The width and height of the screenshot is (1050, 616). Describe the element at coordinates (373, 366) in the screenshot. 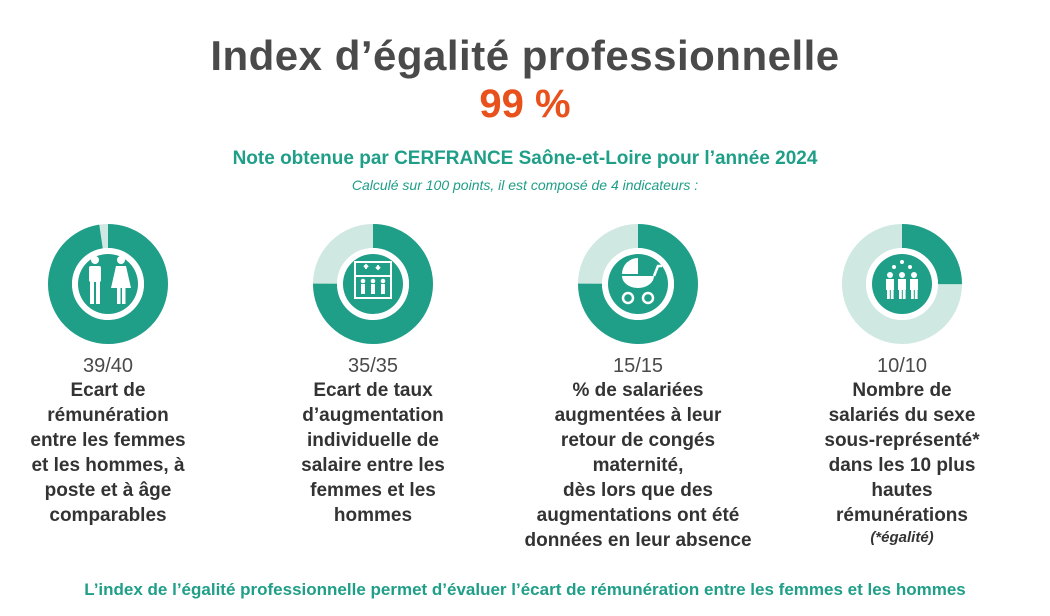

I see `indicator-score: 35/35` at that location.